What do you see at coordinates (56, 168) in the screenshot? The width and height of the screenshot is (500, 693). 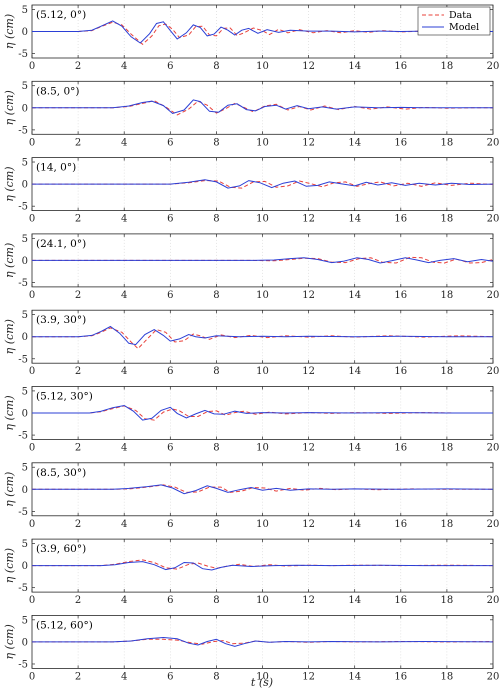 I see `panel-label: (14, 0°)` at bounding box center [56, 168].